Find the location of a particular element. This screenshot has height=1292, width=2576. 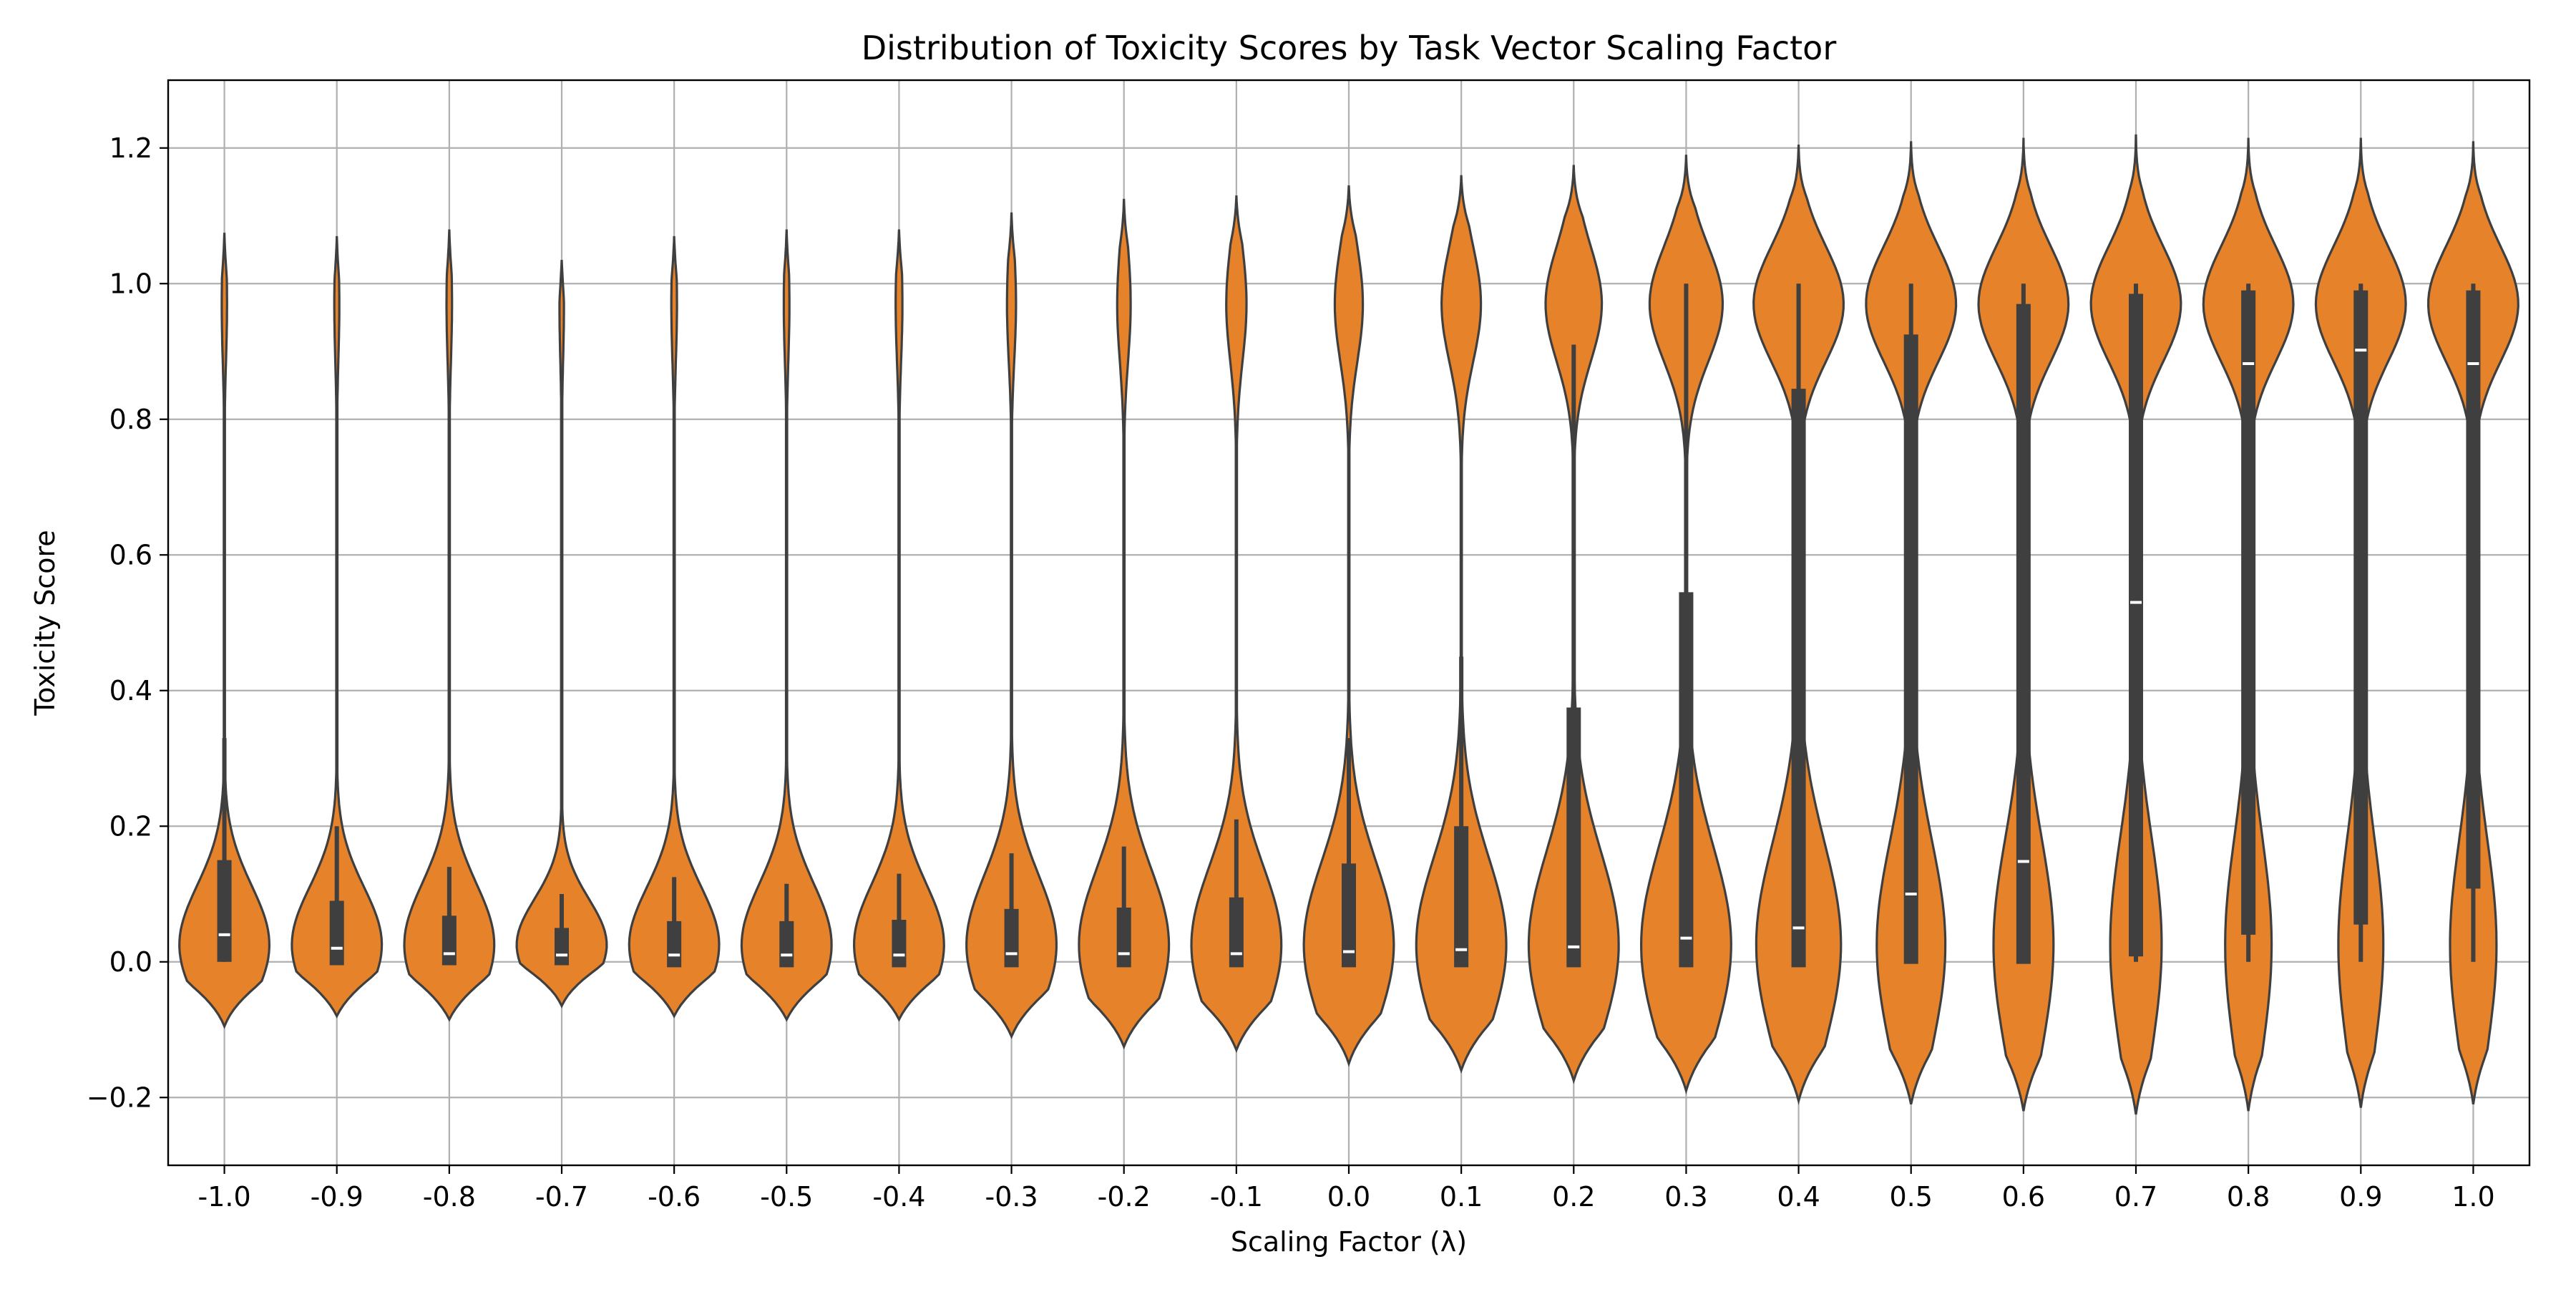

x-tick-label: 0.9 is located at coordinates (2360, 1197).